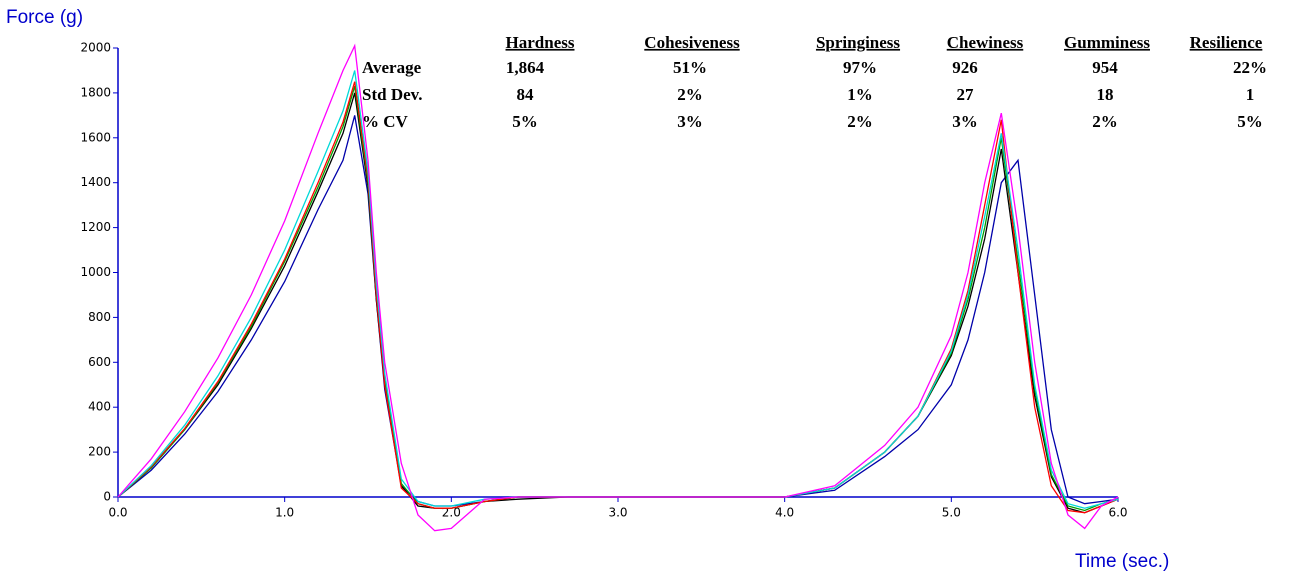 This screenshot has height=578, width=1298. Describe the element at coordinates (966, 94) in the screenshot. I see `cell-value: 27` at that location.